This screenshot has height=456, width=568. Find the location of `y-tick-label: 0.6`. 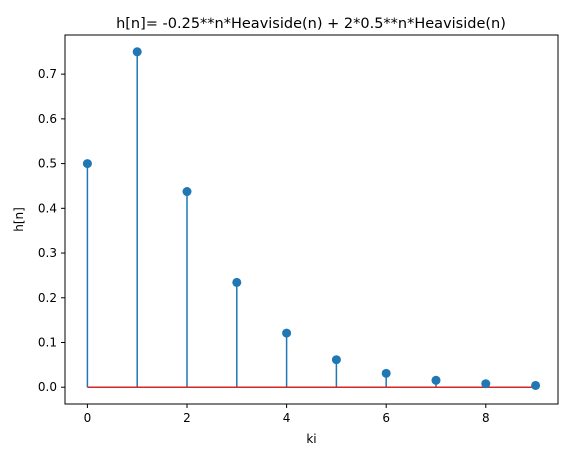

y-tick-label: 0.6 is located at coordinates (47, 119).